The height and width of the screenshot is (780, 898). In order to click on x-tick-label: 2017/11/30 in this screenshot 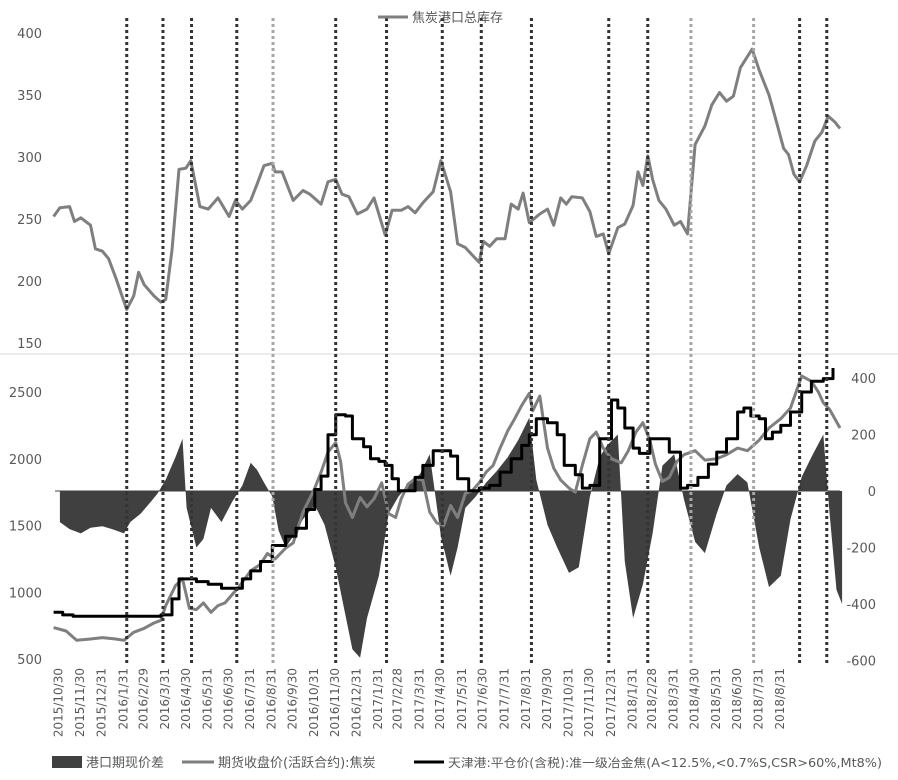, I will do `click(589, 702)`.